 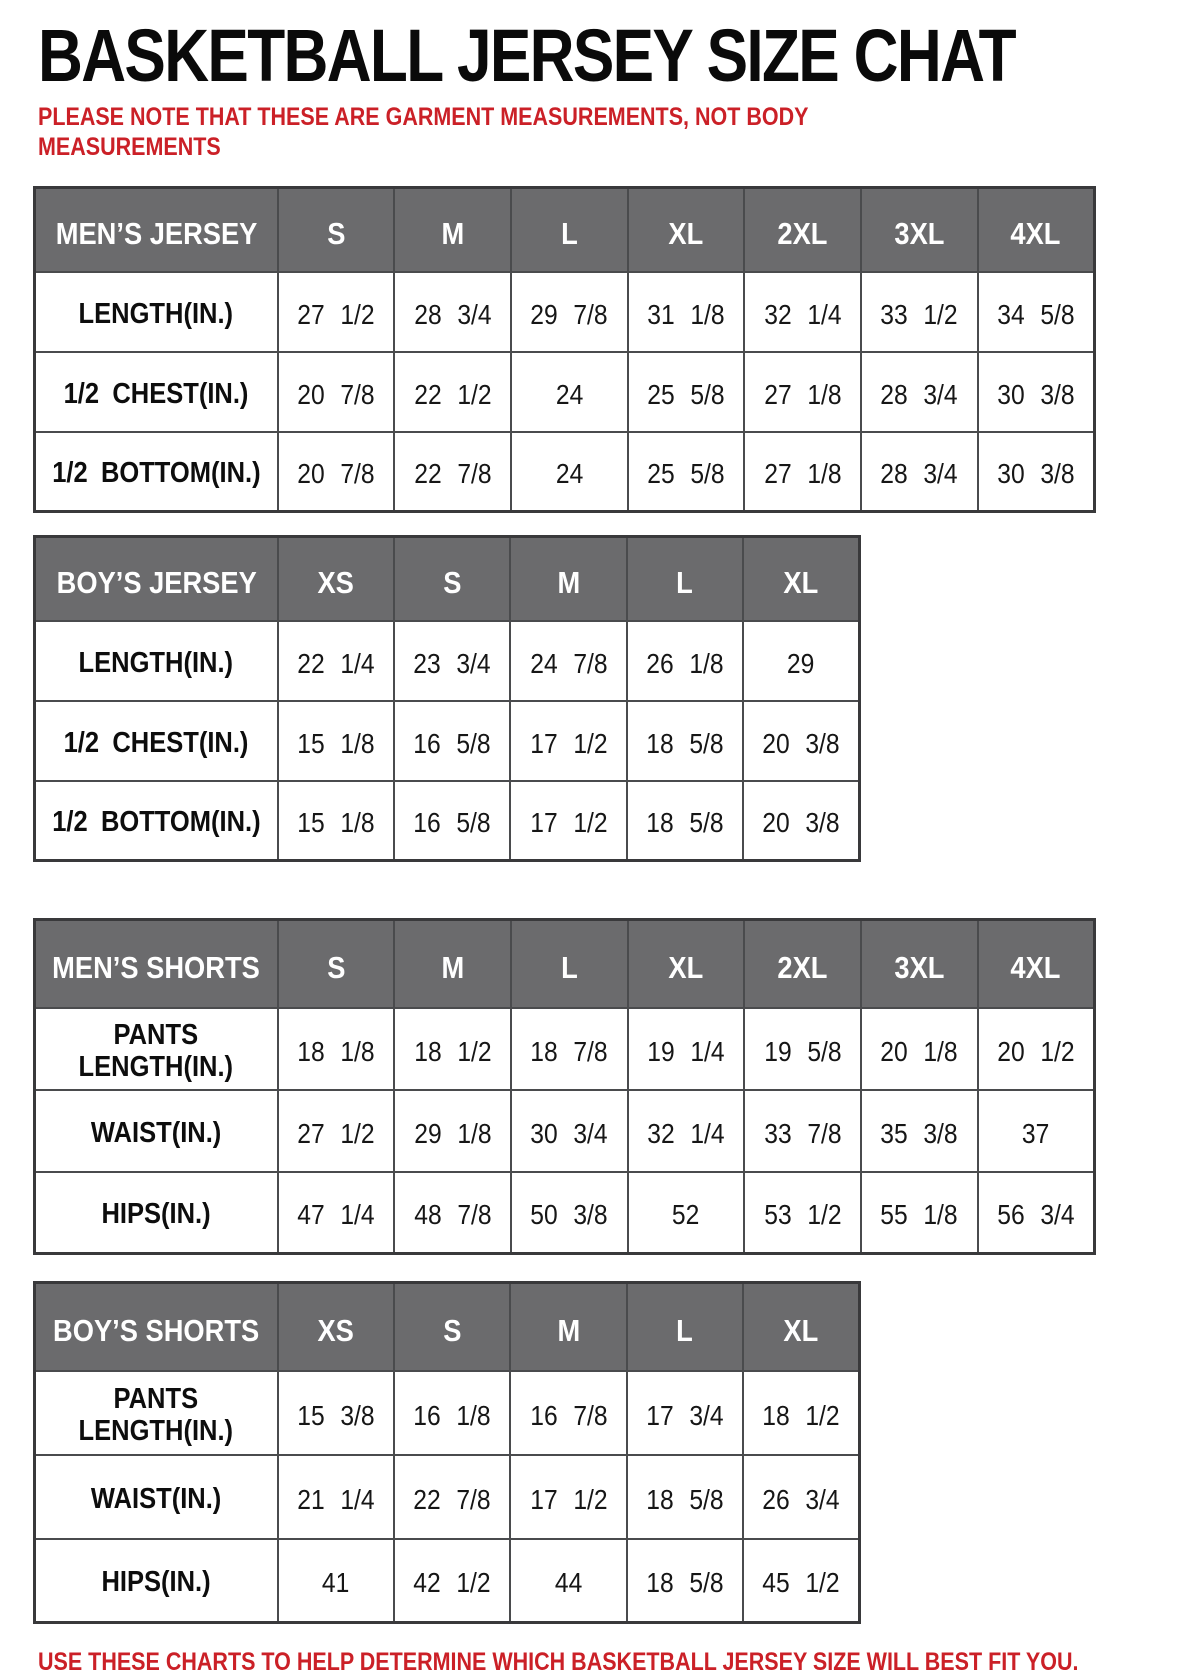 I want to click on value-text: 27 1/2, so click(x=336, y=1133).